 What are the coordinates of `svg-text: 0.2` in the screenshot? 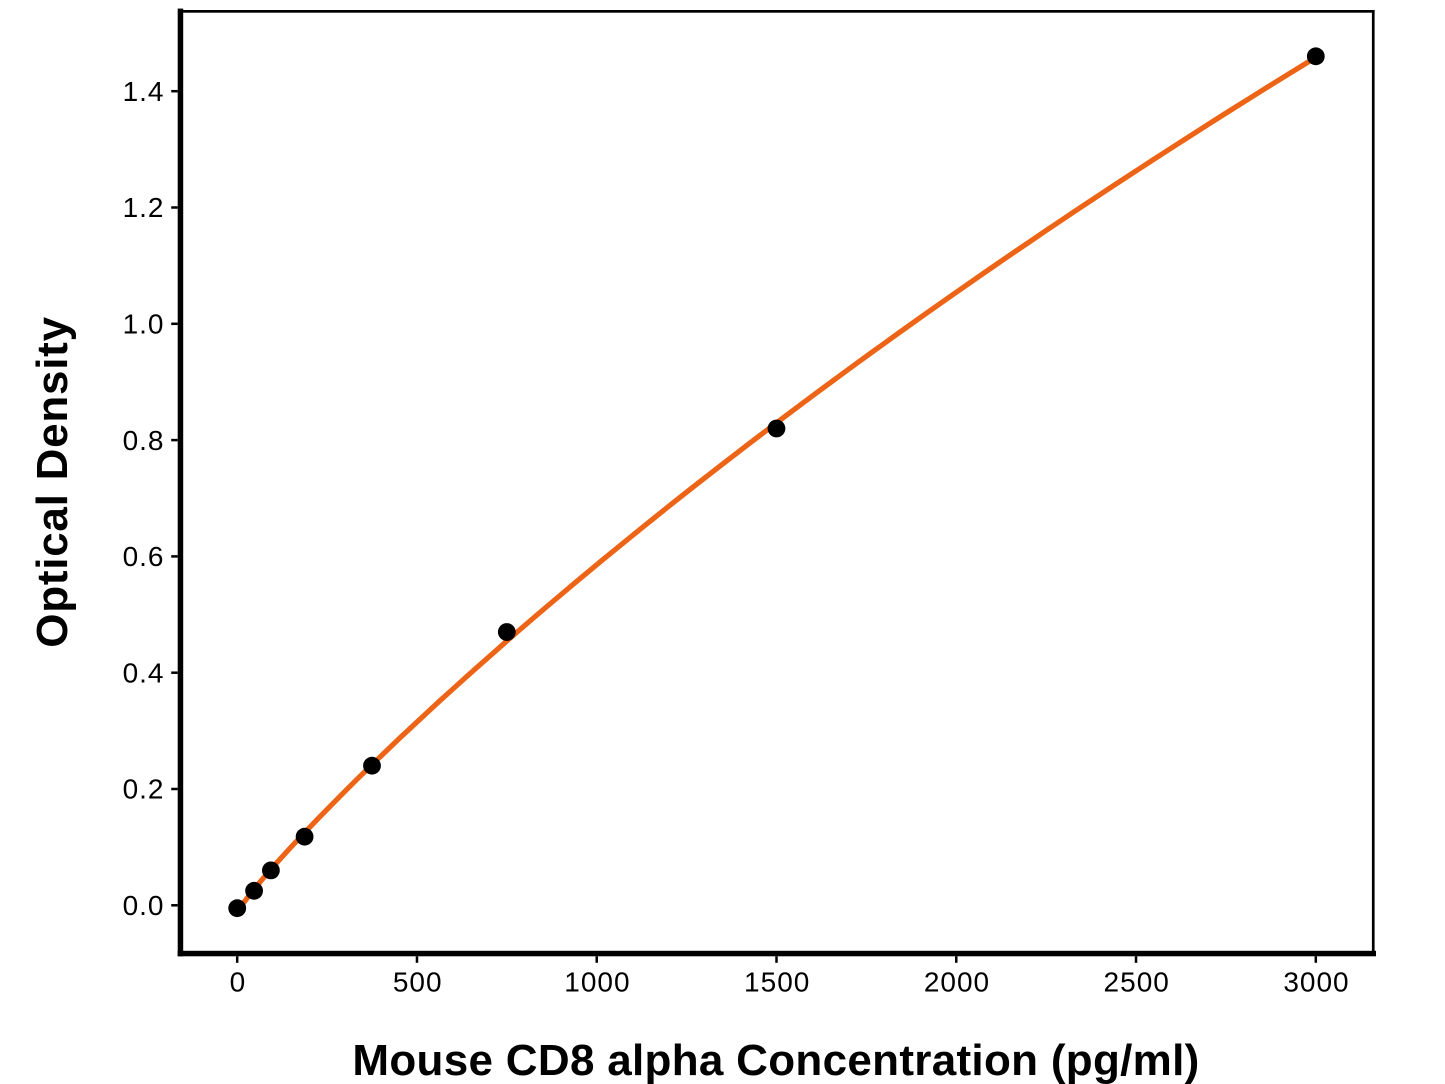 It's located at (144, 789).